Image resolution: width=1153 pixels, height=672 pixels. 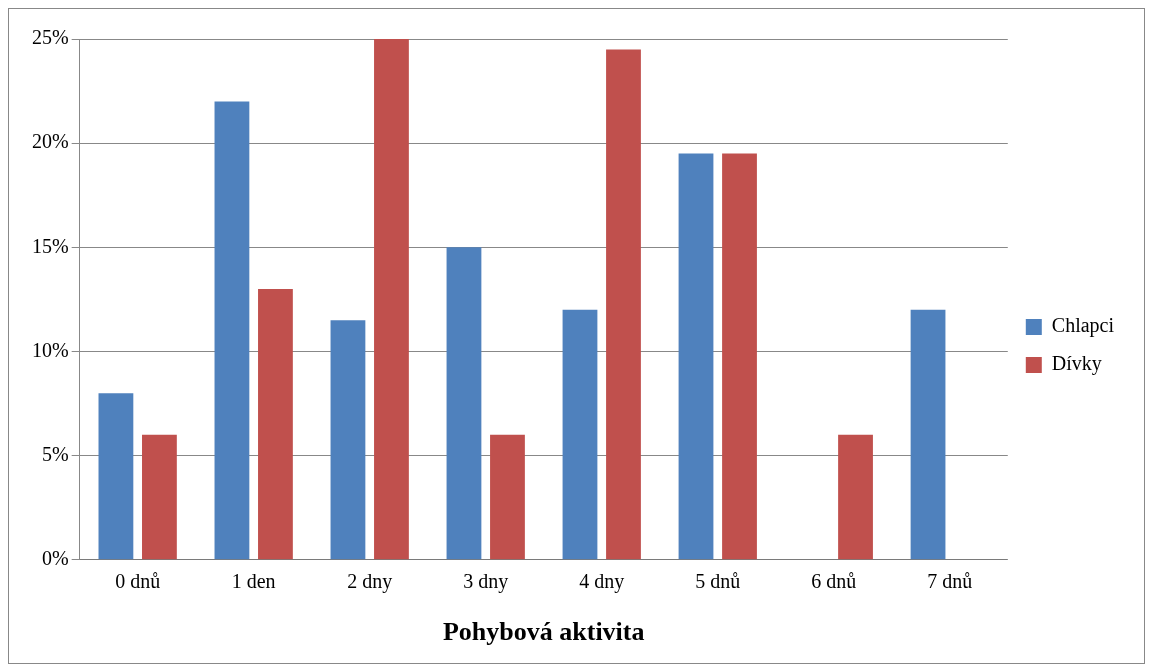 What do you see at coordinates (834, 581) in the screenshot?
I see `x-tick-label: 6 dnů` at bounding box center [834, 581].